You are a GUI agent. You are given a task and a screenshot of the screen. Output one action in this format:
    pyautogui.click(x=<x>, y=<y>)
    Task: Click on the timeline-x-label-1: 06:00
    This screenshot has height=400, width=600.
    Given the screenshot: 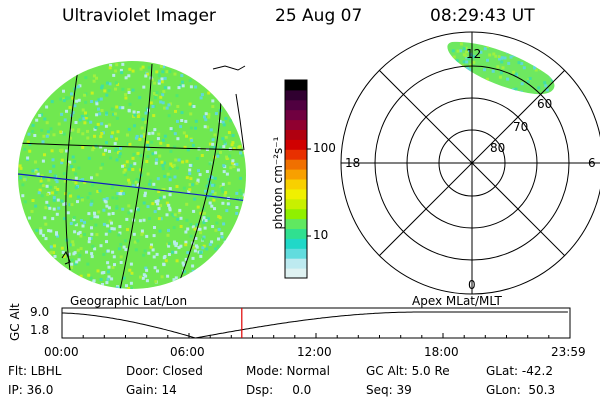 What is the action you would take?
    pyautogui.click(x=187, y=352)
    